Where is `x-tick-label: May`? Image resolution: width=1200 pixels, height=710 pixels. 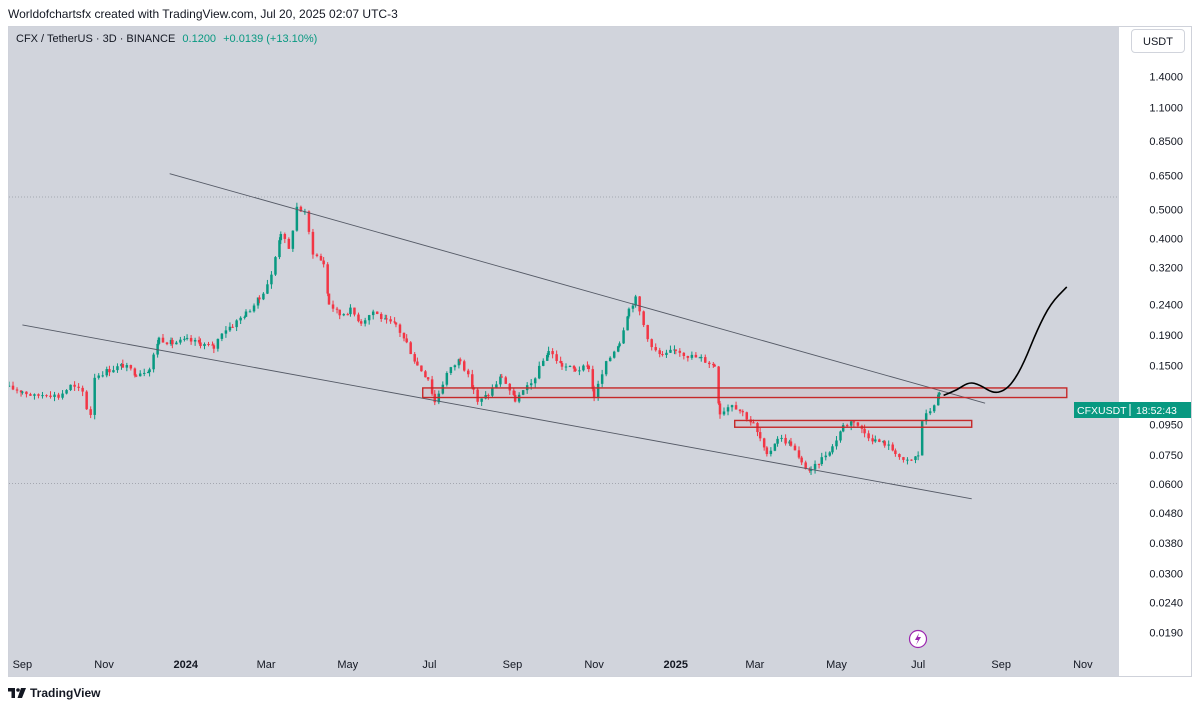
x-tick-label: May is located at coordinates (347, 665).